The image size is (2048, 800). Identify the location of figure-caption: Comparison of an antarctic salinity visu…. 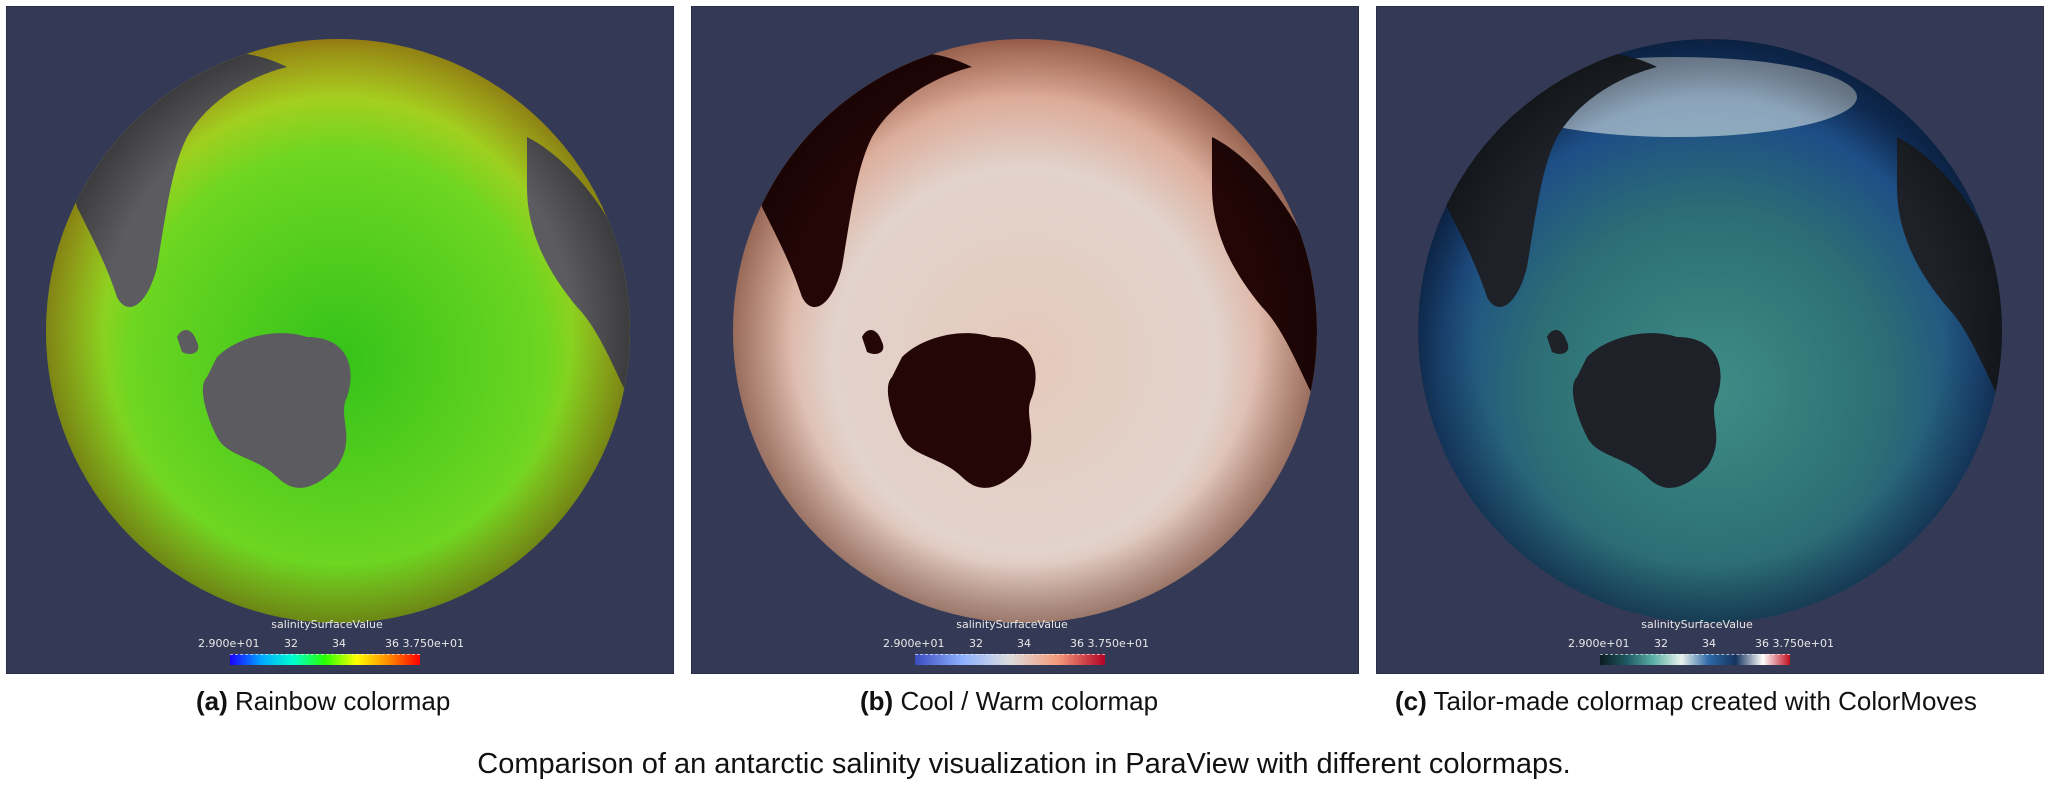
(1024, 764).